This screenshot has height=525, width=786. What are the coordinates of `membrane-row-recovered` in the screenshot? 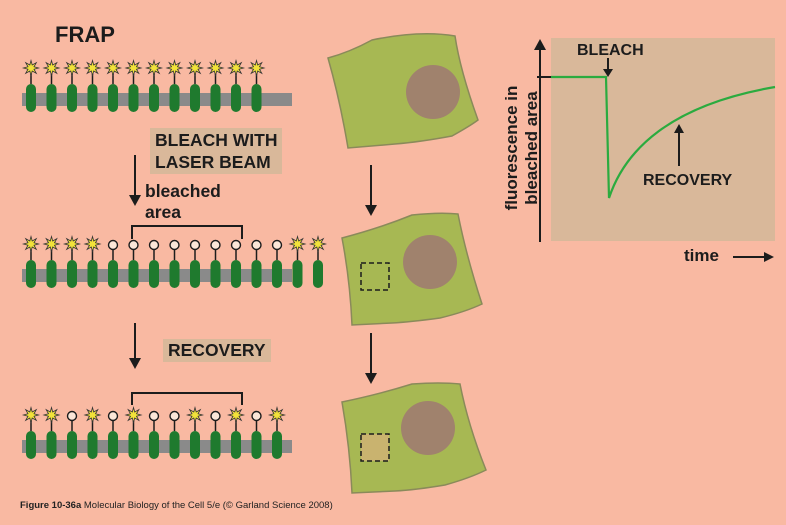 It's located at (156, 432).